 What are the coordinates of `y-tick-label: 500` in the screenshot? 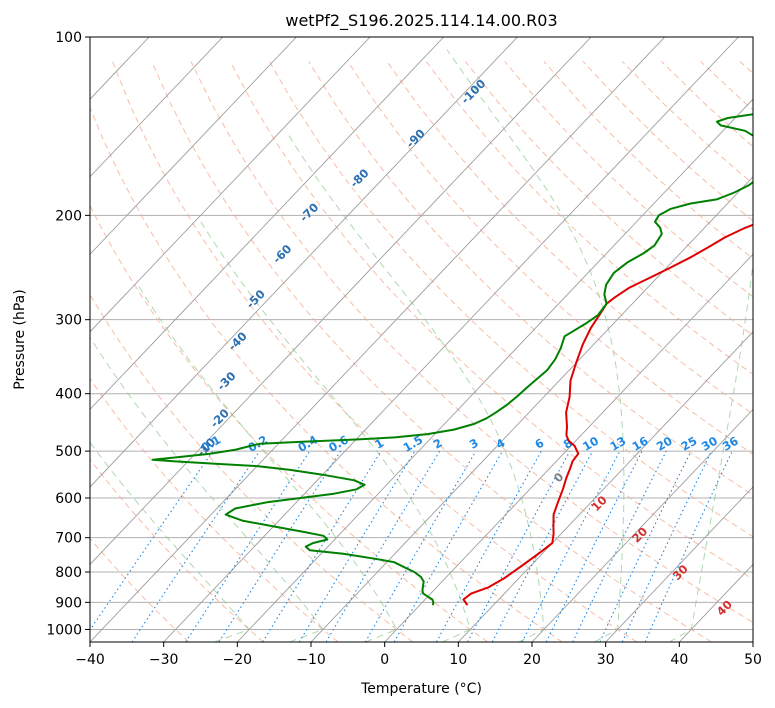 It's located at (68, 452).